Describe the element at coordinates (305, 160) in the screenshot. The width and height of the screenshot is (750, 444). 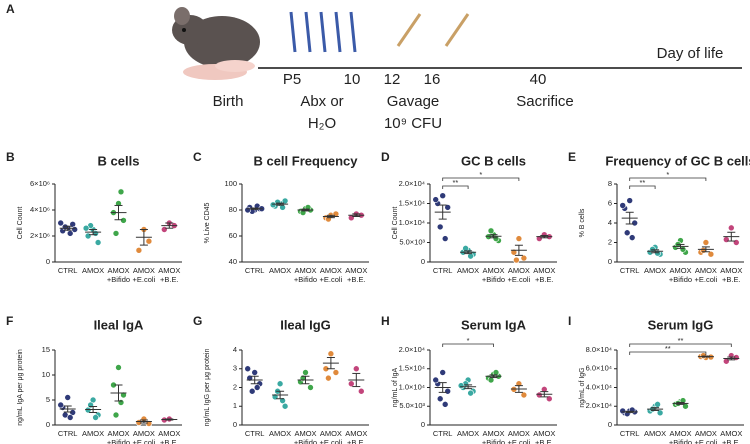
I see `chart-title: B cell Frequency` at that location.